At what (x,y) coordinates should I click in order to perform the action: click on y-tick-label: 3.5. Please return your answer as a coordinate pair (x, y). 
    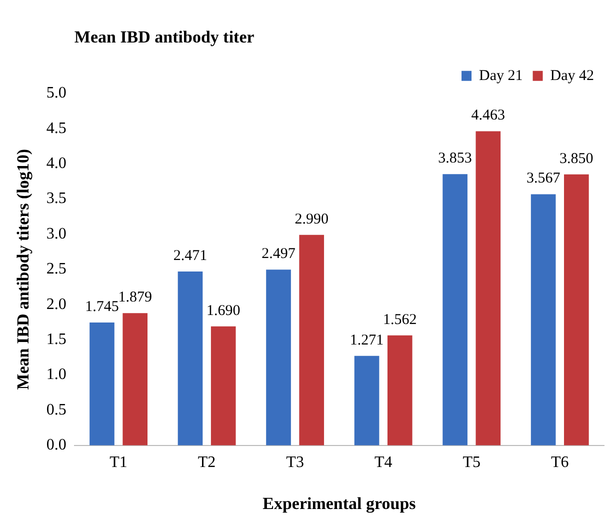
    Looking at the image, I should click on (56, 199).